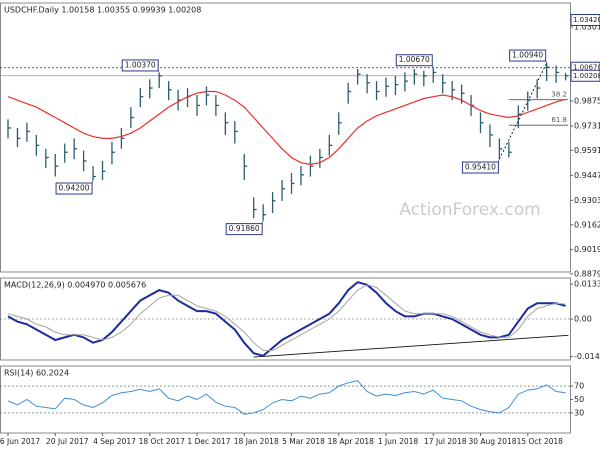  Describe the element at coordinates (208, 441) in the screenshot. I see `x-tick-label: 1 Dec 2017` at that location.